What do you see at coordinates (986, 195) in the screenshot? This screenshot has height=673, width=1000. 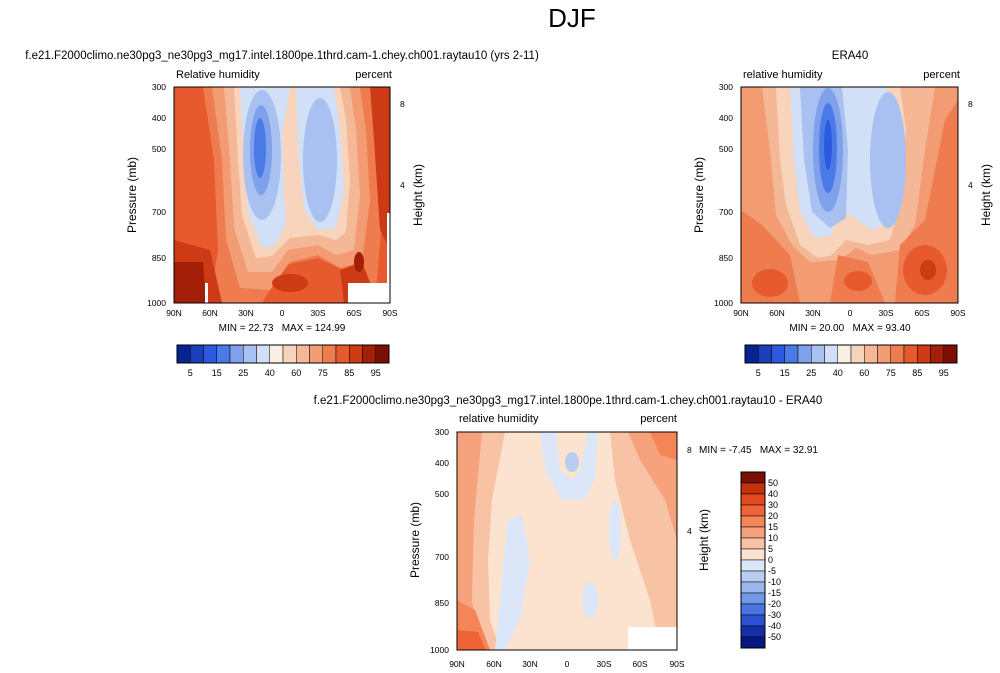 I see `obs-y2-axis-label: Height (km)` at bounding box center [986, 195].